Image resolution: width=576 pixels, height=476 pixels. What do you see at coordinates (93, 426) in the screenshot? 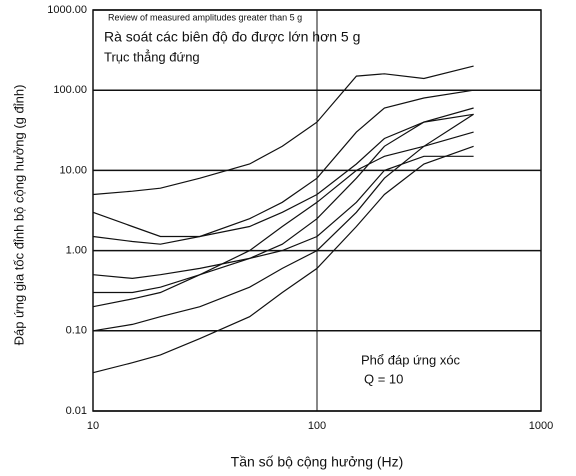
I see `x-tick-label: 10` at bounding box center [93, 426].